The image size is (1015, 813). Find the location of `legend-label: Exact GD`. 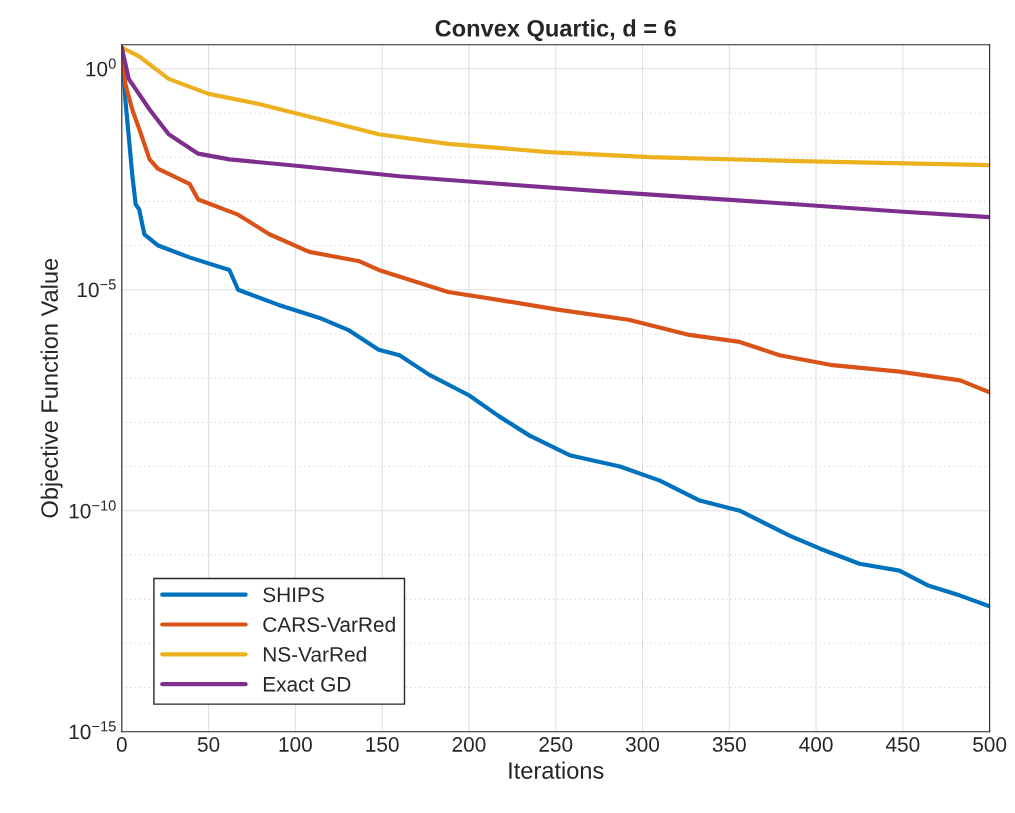

legend-label: Exact GD is located at coordinates (307, 684).